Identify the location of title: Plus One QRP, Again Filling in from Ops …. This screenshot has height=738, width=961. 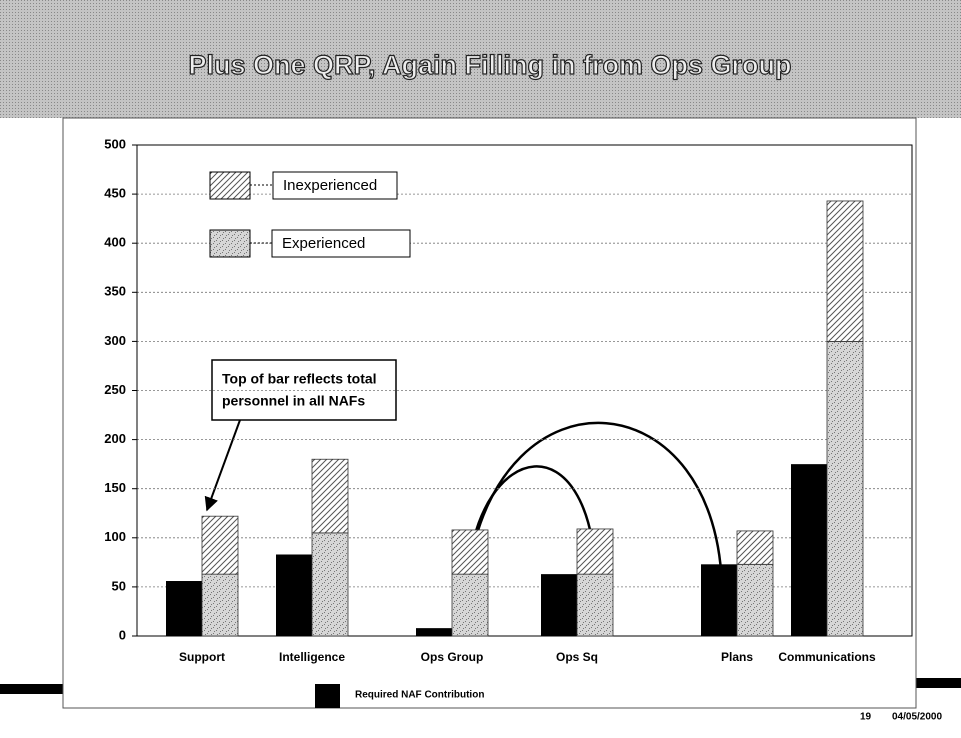
(489, 65).